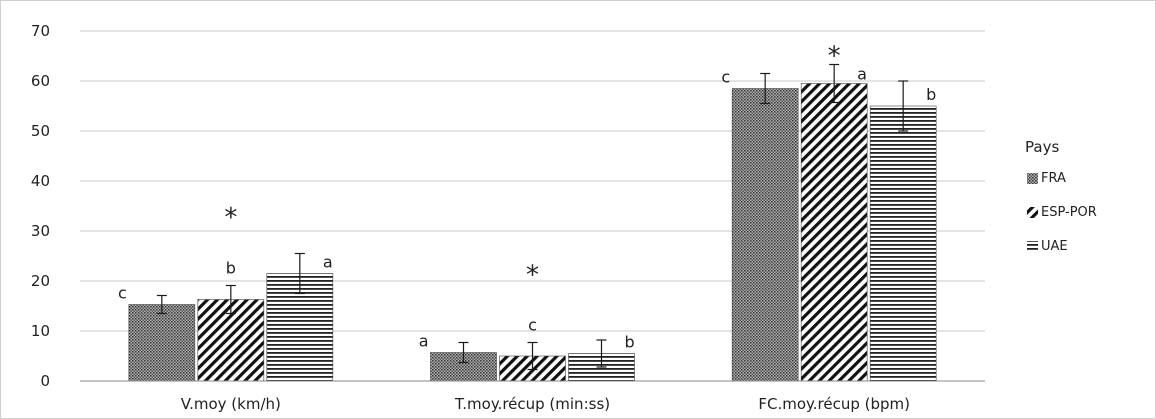 This screenshot has width=1156, height=419. I want to click on x-category-label: FC.moy.récup (bpm), so click(834, 404).